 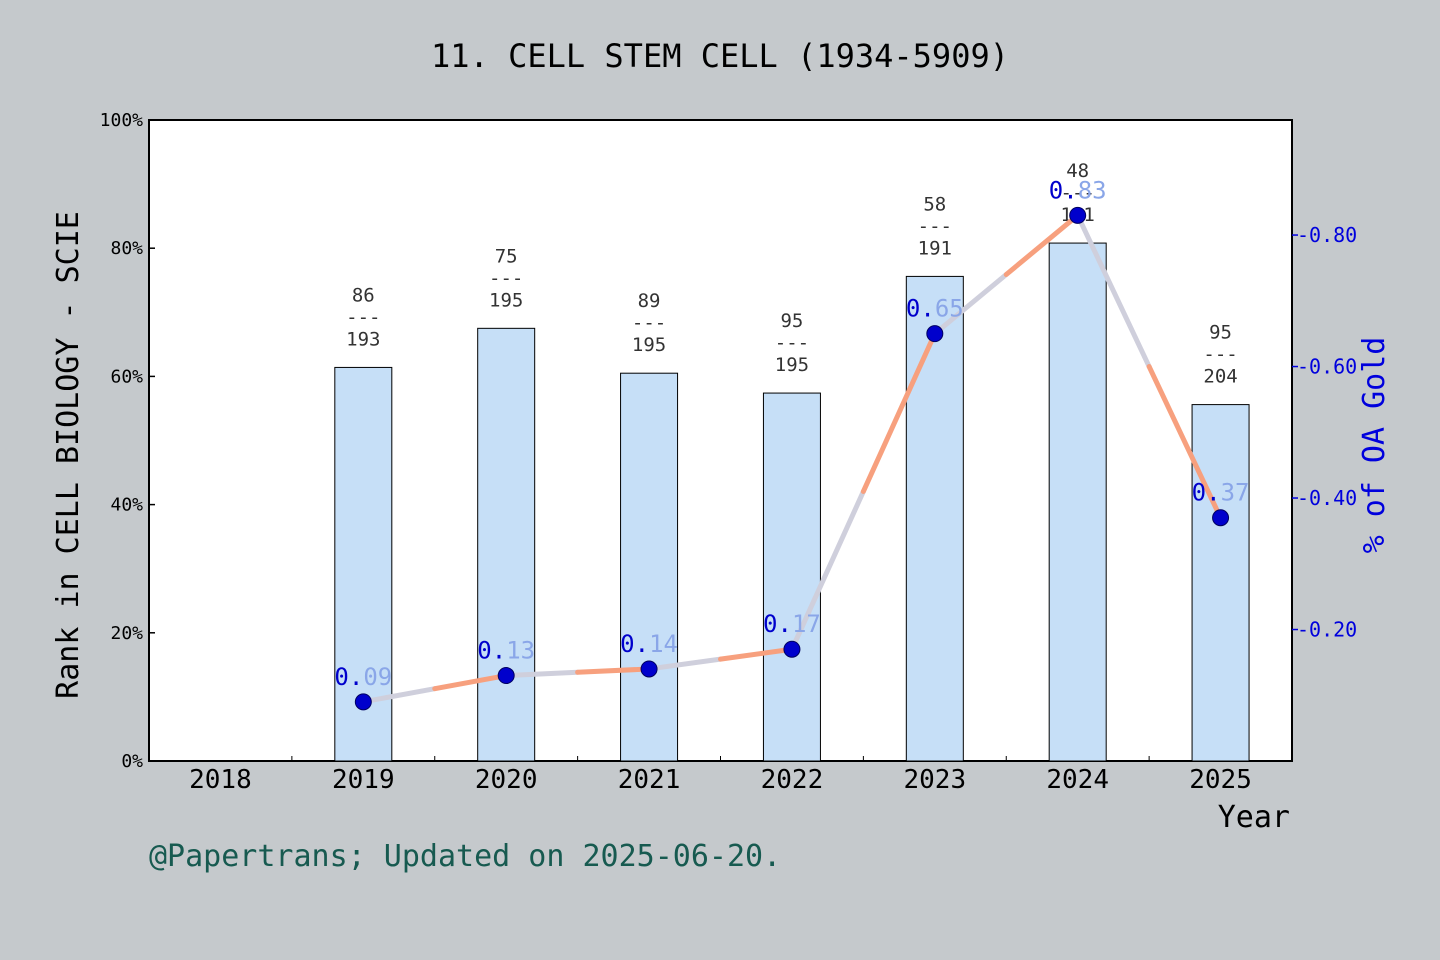 I want to click on bar-total-label-2019: 193, so click(x=363, y=339).